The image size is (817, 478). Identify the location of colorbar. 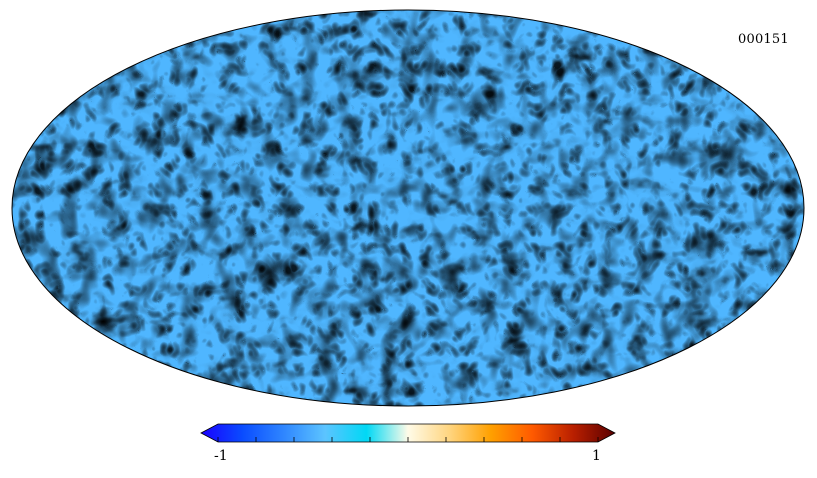
(408, 433).